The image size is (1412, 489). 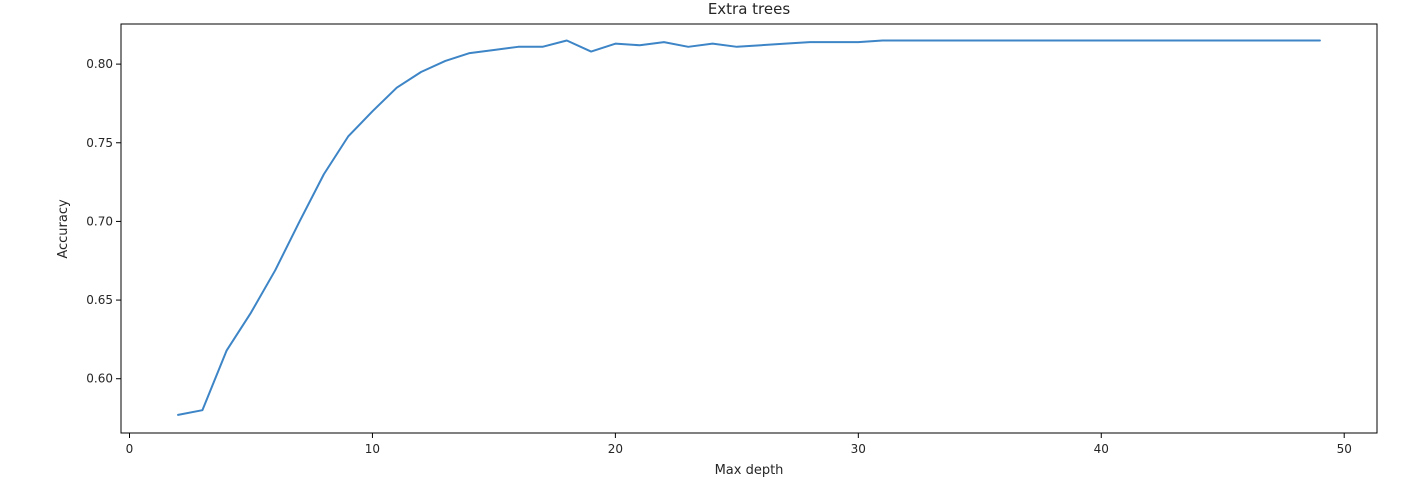 What do you see at coordinates (99, 300) in the screenshot?
I see `y-tick-label: 0.65` at bounding box center [99, 300].